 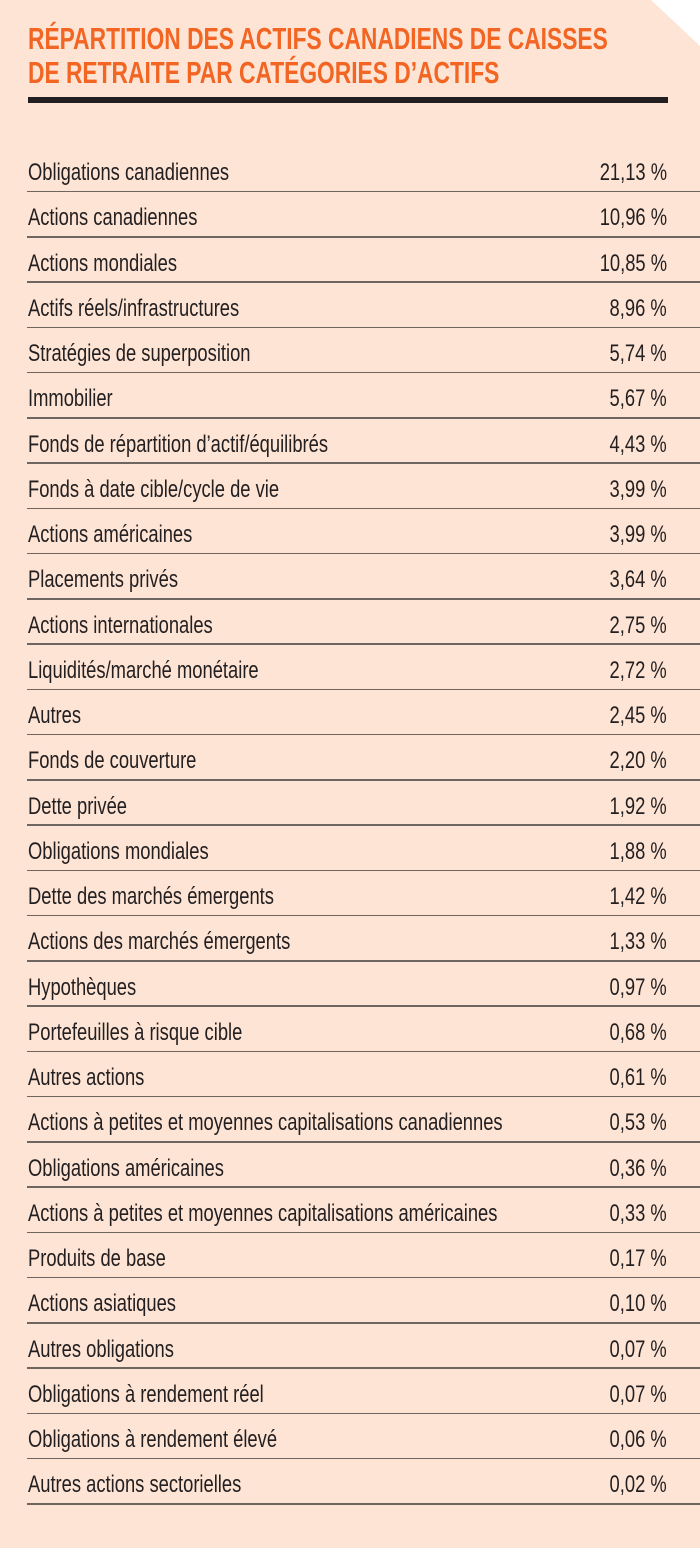 I want to click on table-row: Autres 2,45 %, so click(x=350, y=713).